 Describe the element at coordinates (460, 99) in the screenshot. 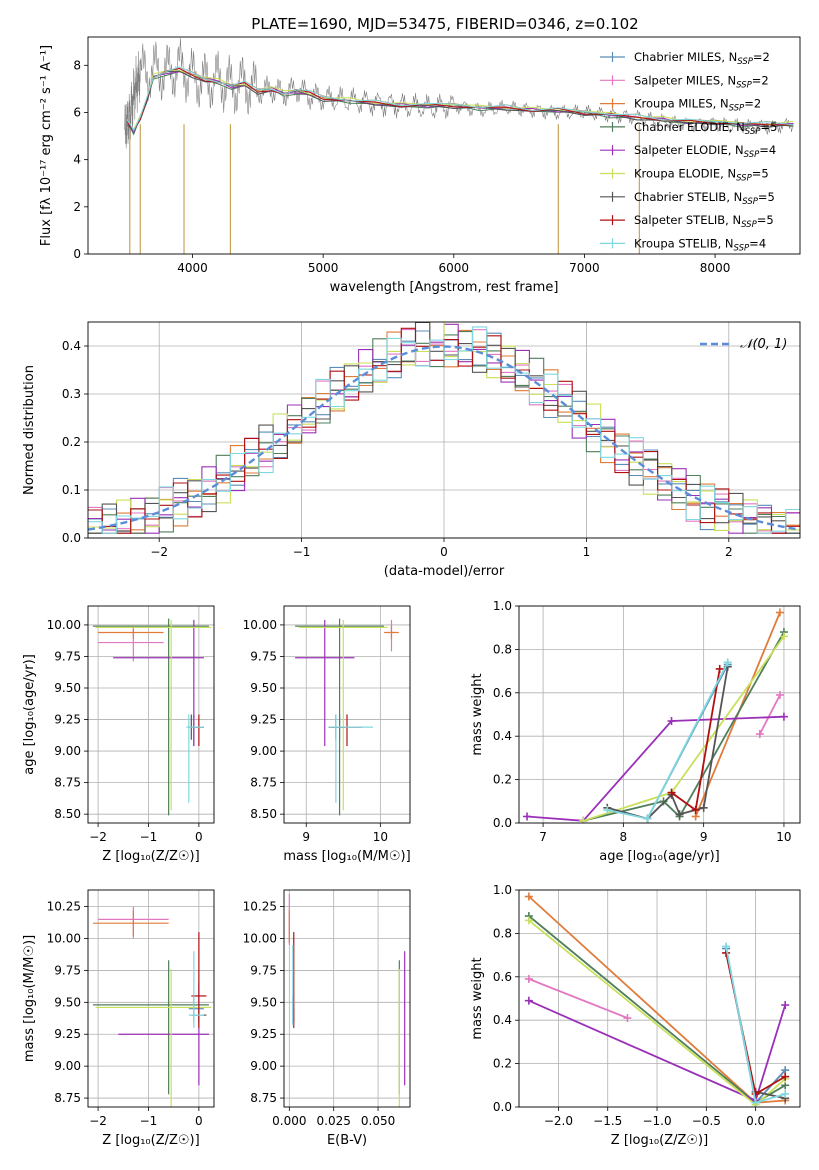

I see `model-spectrum-line` at that location.